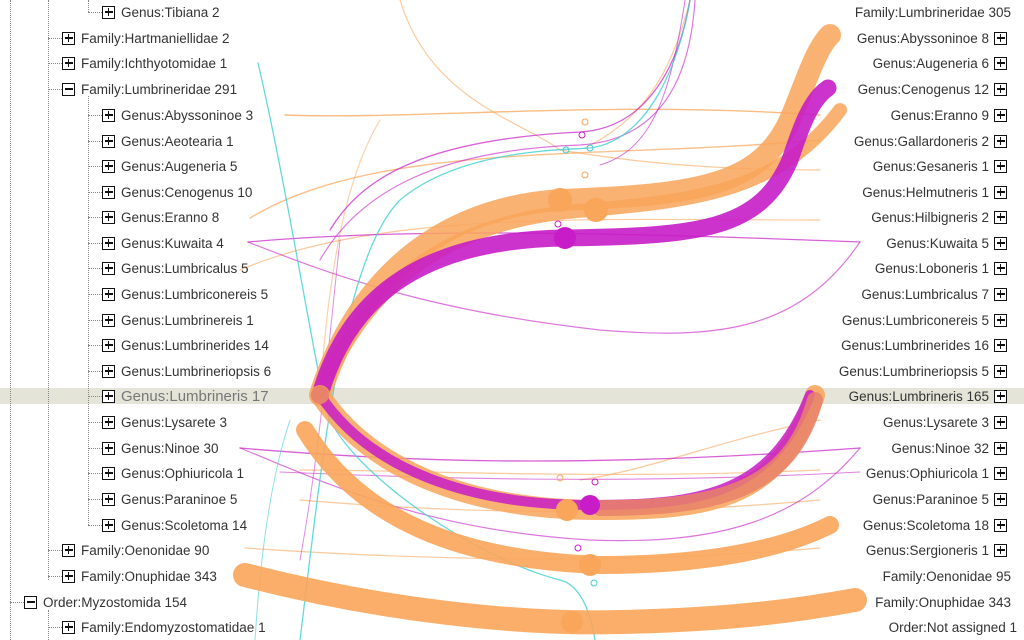  Describe the element at coordinates (946, 576) in the screenshot. I see `node-label: Family:Oenonidae 95` at that location.